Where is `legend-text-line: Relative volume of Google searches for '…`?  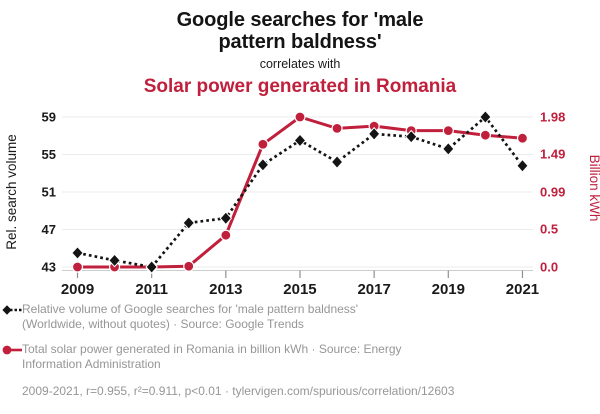 legend-text-line: Relative volume of Google searches for '… is located at coordinates (190, 309).